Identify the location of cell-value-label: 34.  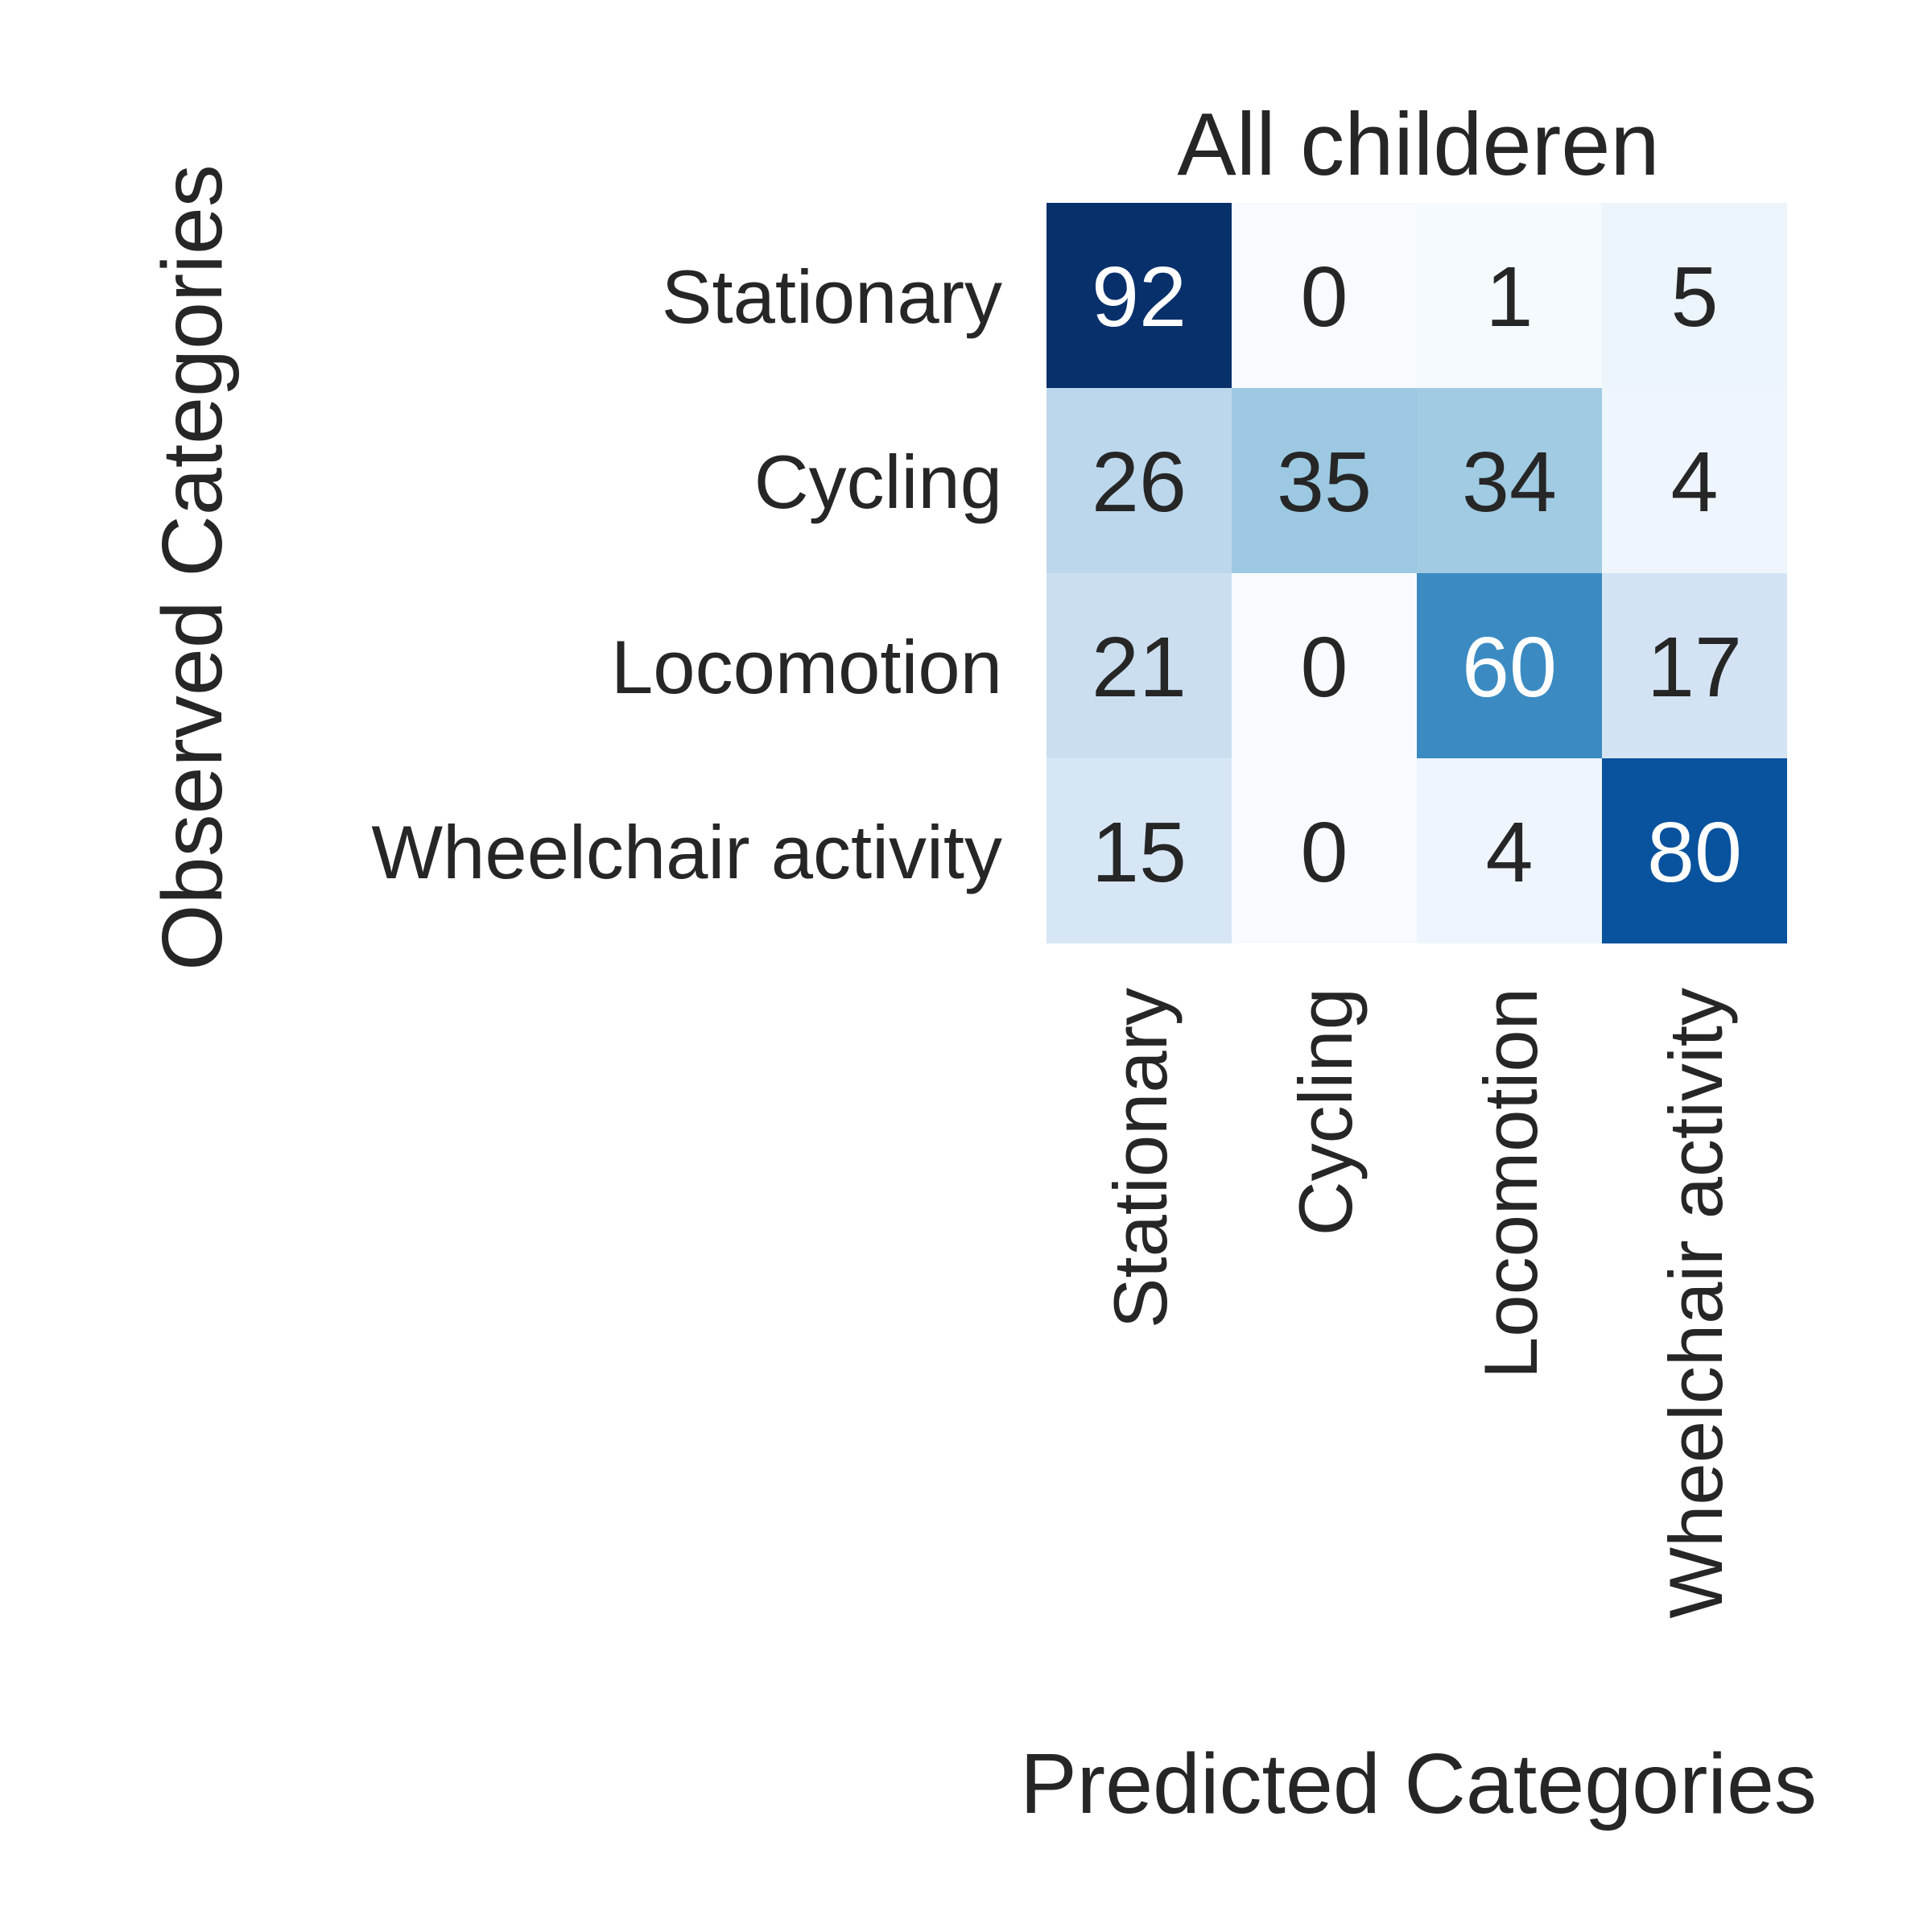
(1509, 483).